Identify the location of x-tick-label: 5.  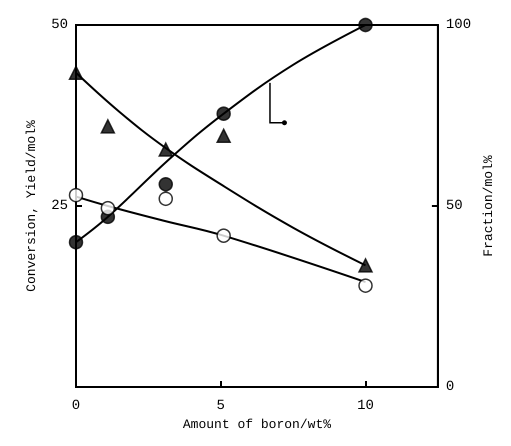
(220, 406).